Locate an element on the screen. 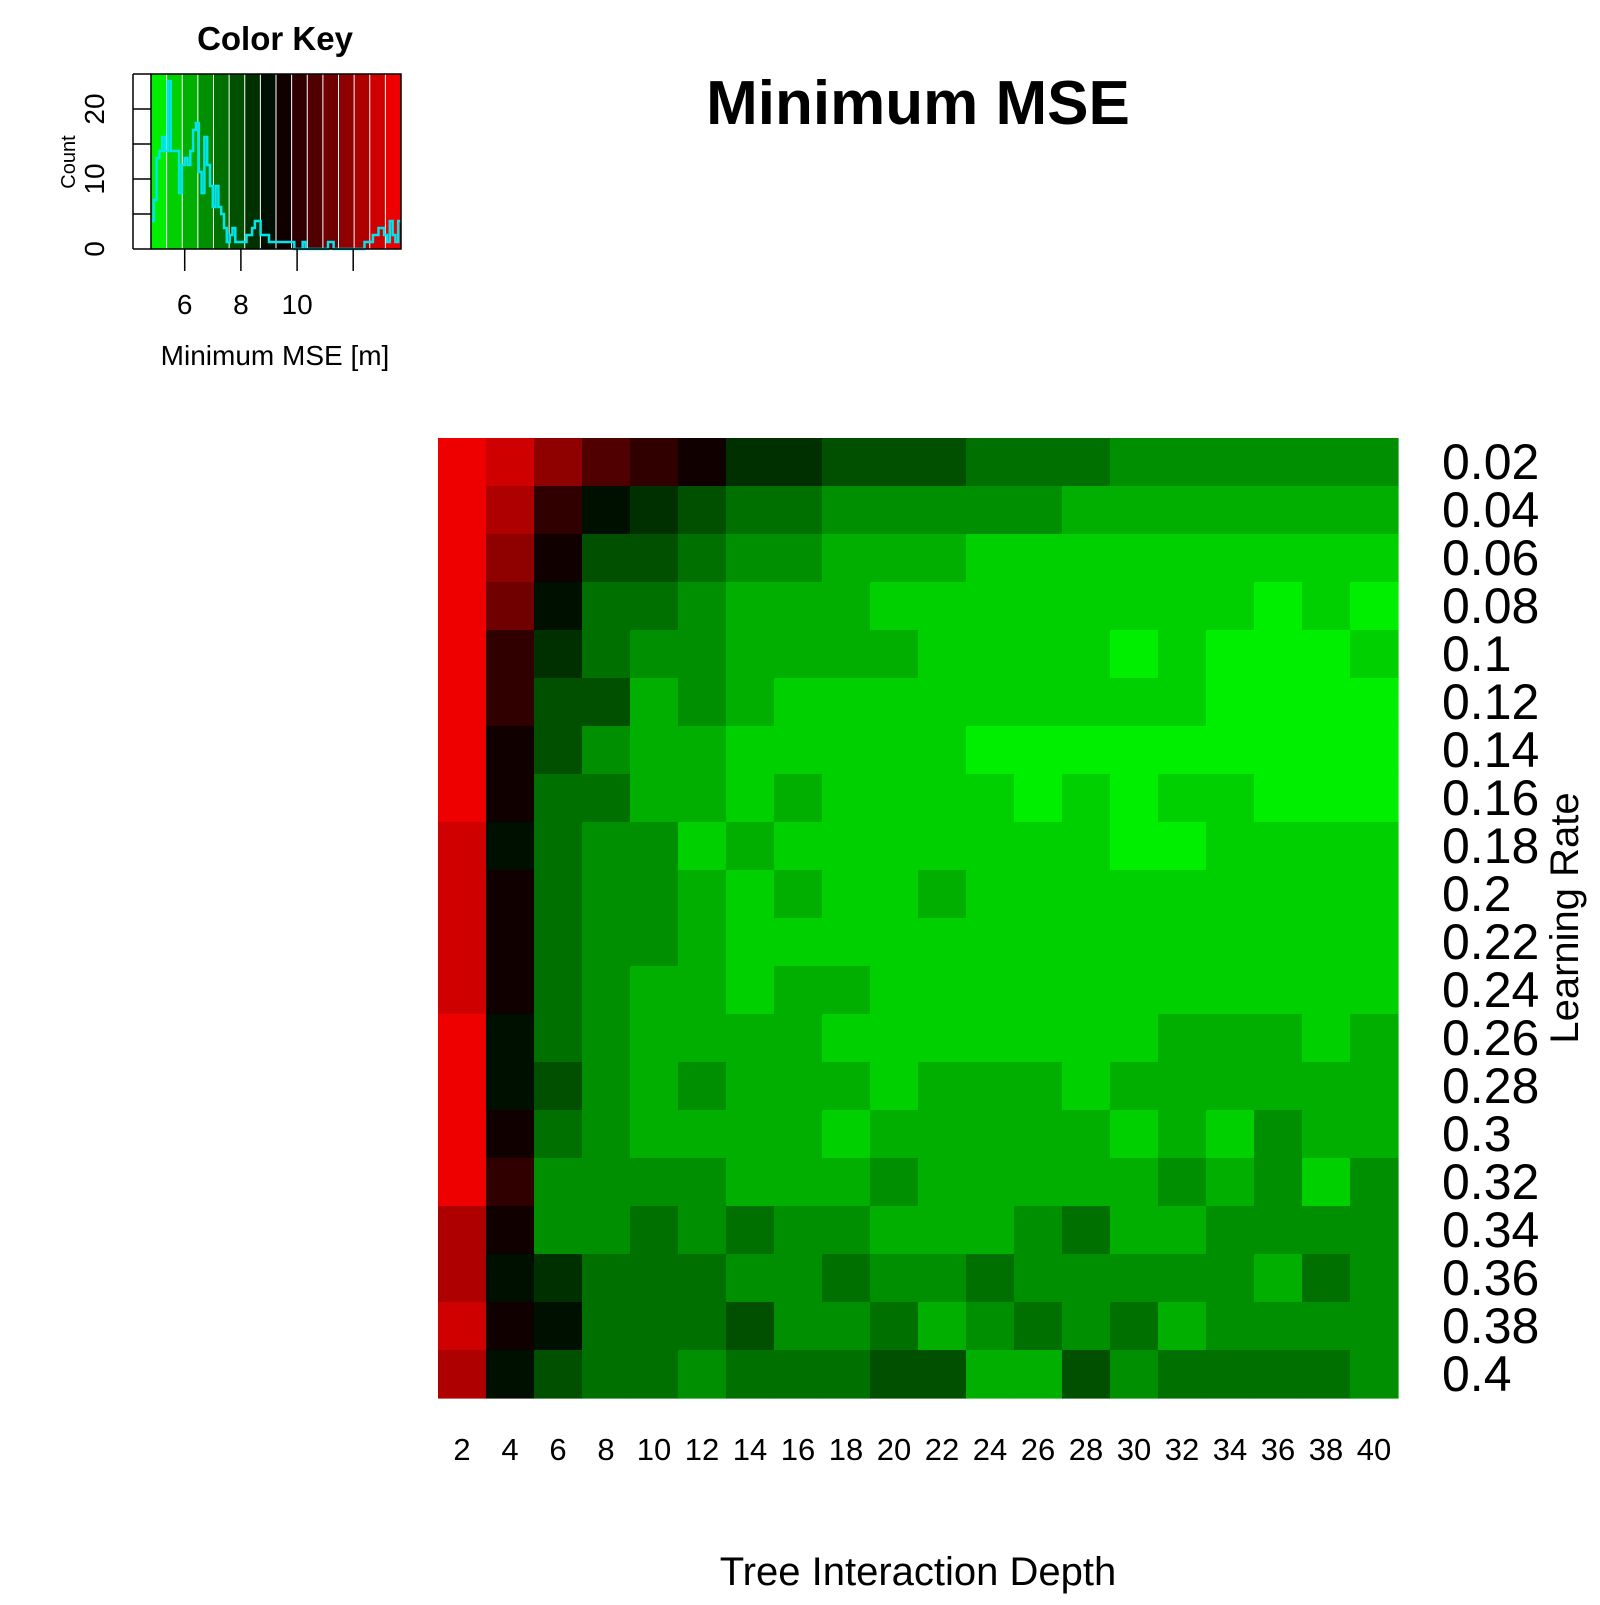  x-tick-label: 16 is located at coordinates (798, 1449).